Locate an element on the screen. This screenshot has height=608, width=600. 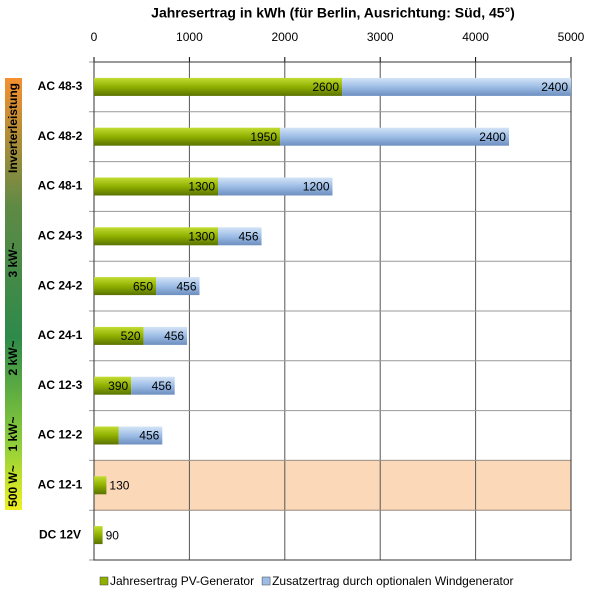
value-label: 90 is located at coordinates (113, 535).